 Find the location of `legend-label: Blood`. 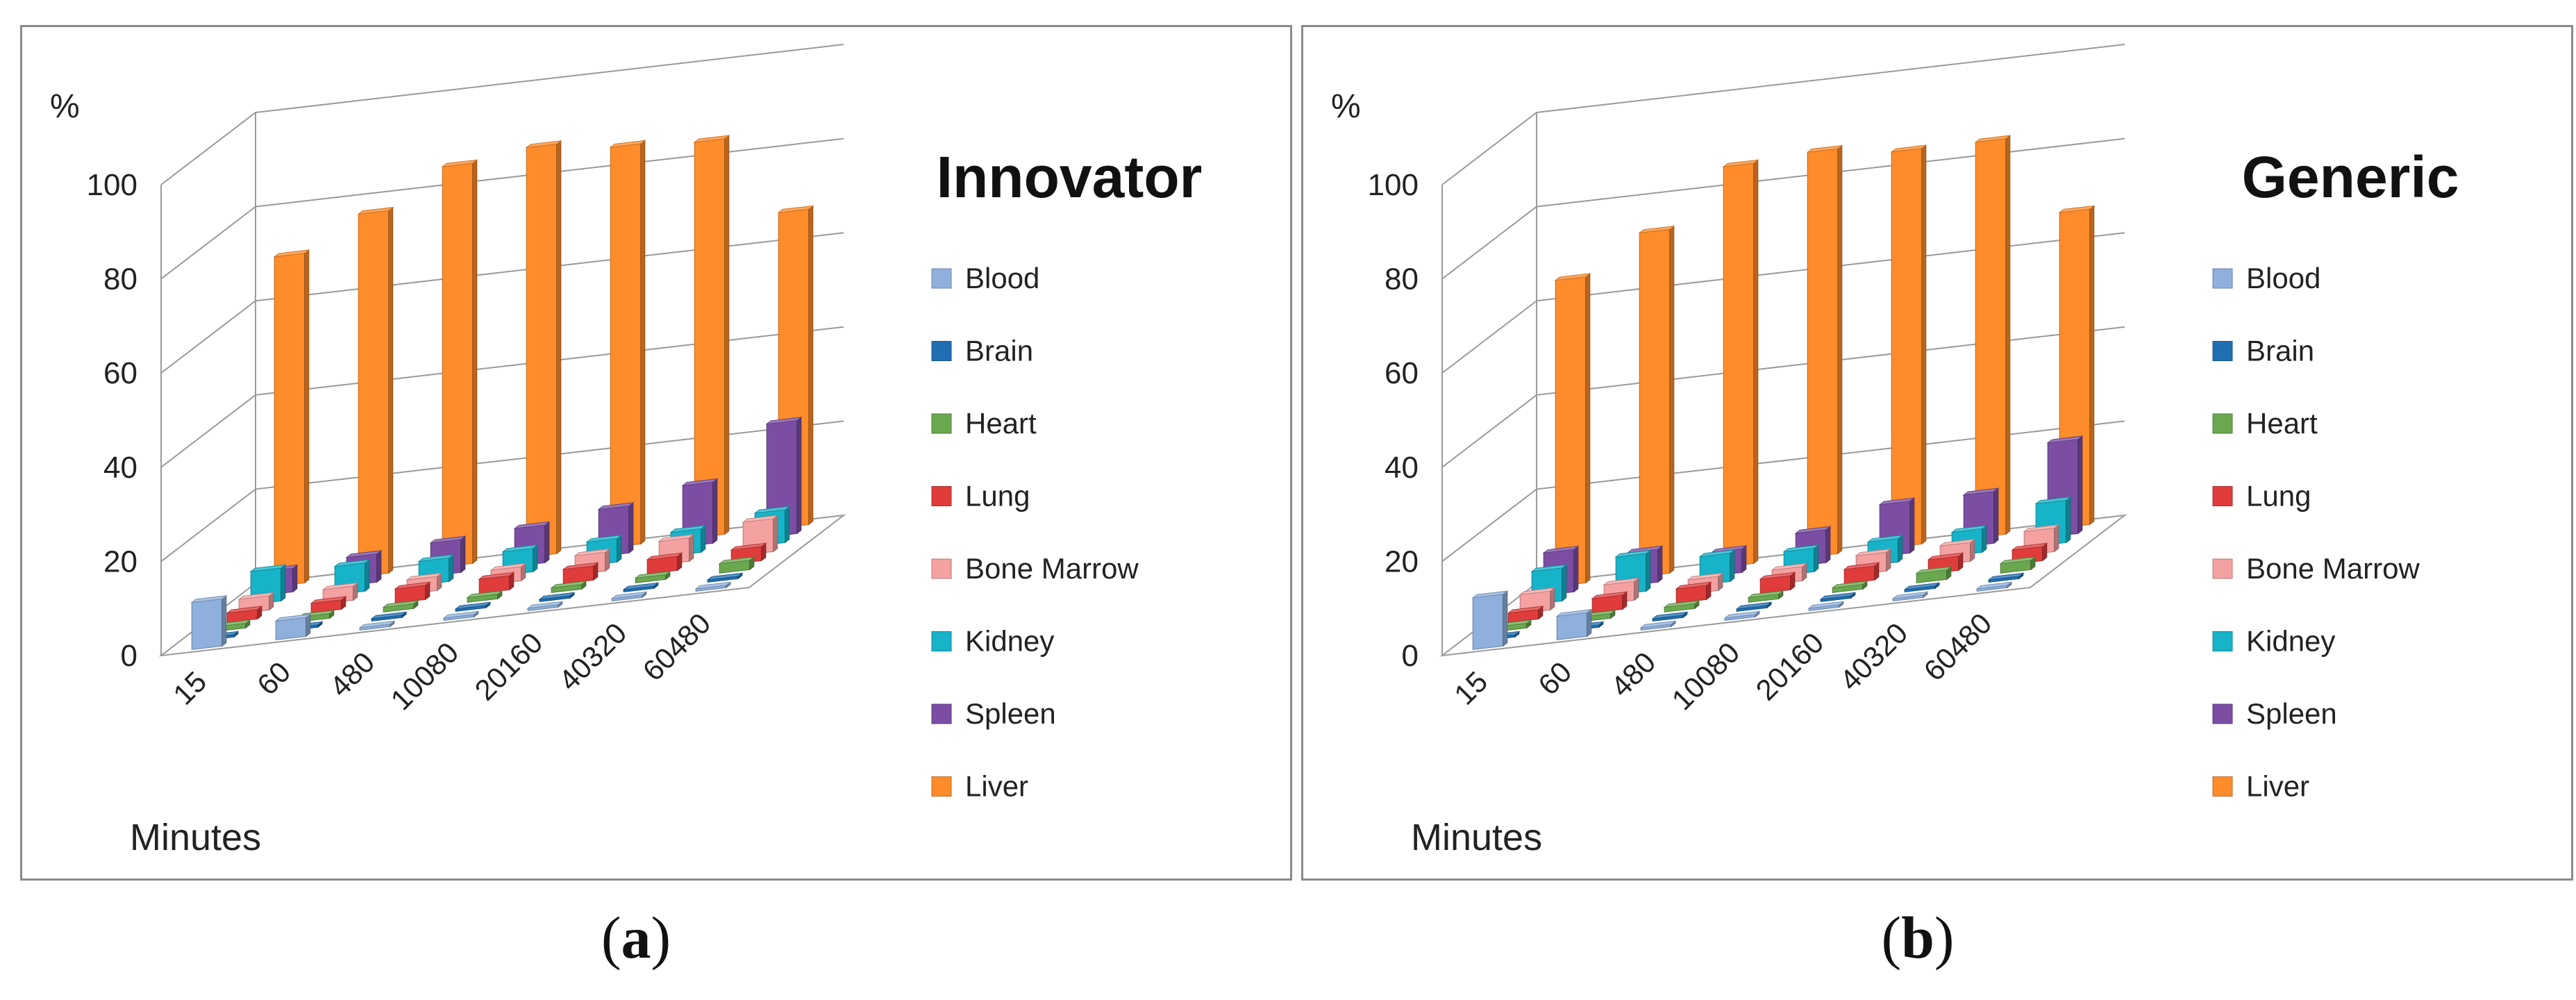

legend-label: Blood is located at coordinates (2283, 278).